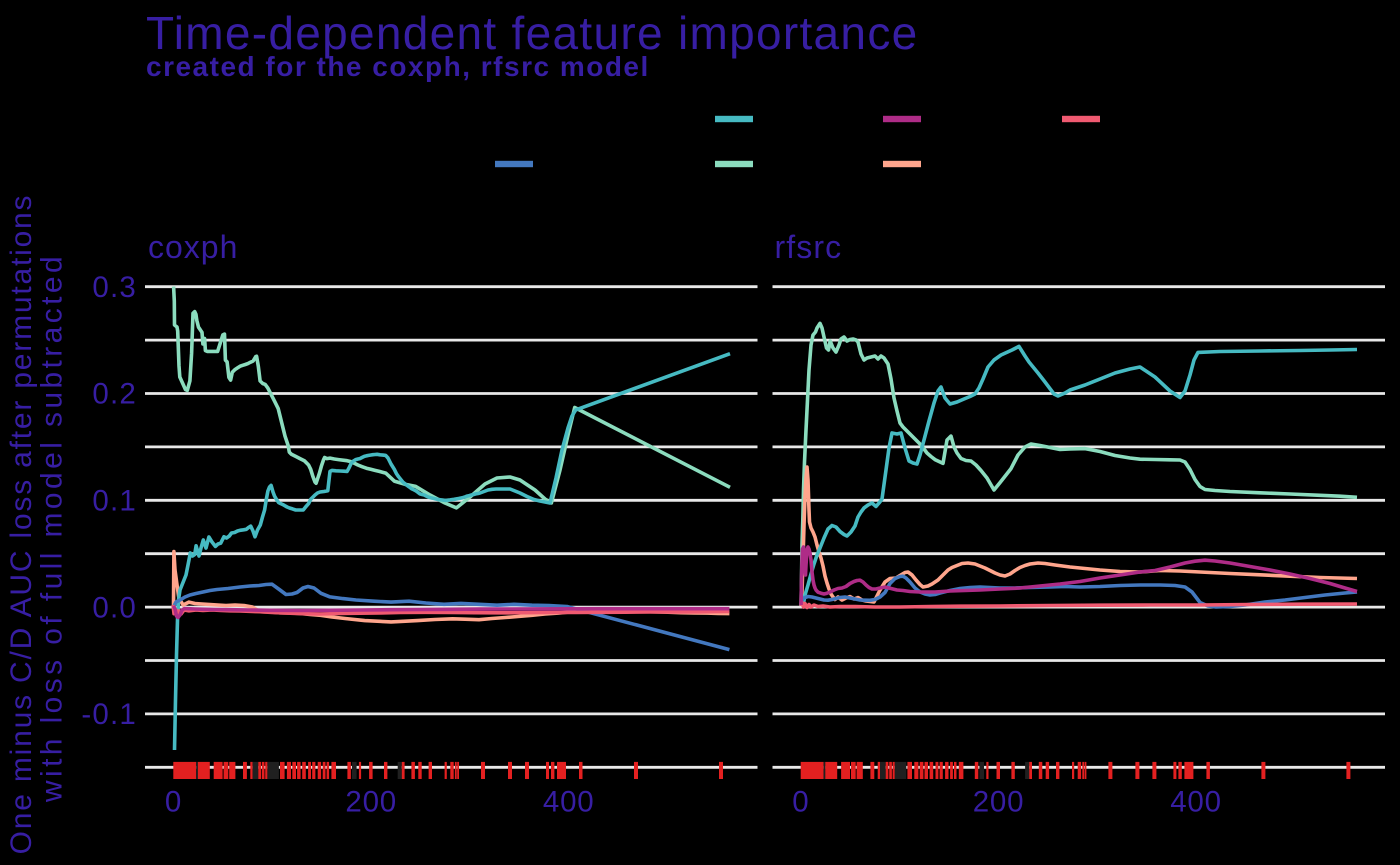  Describe the element at coordinates (109, 714) in the screenshot. I see `svg-text: -0.1` at that location.